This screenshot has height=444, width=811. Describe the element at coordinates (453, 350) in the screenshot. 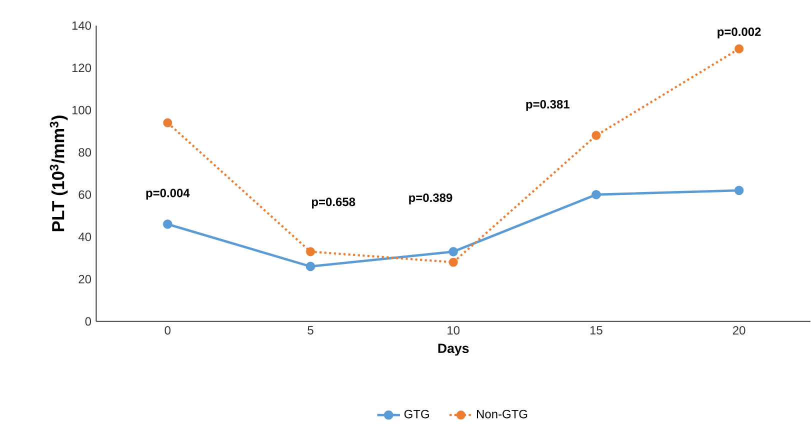

I see `x-axis-title: Days` at that location.